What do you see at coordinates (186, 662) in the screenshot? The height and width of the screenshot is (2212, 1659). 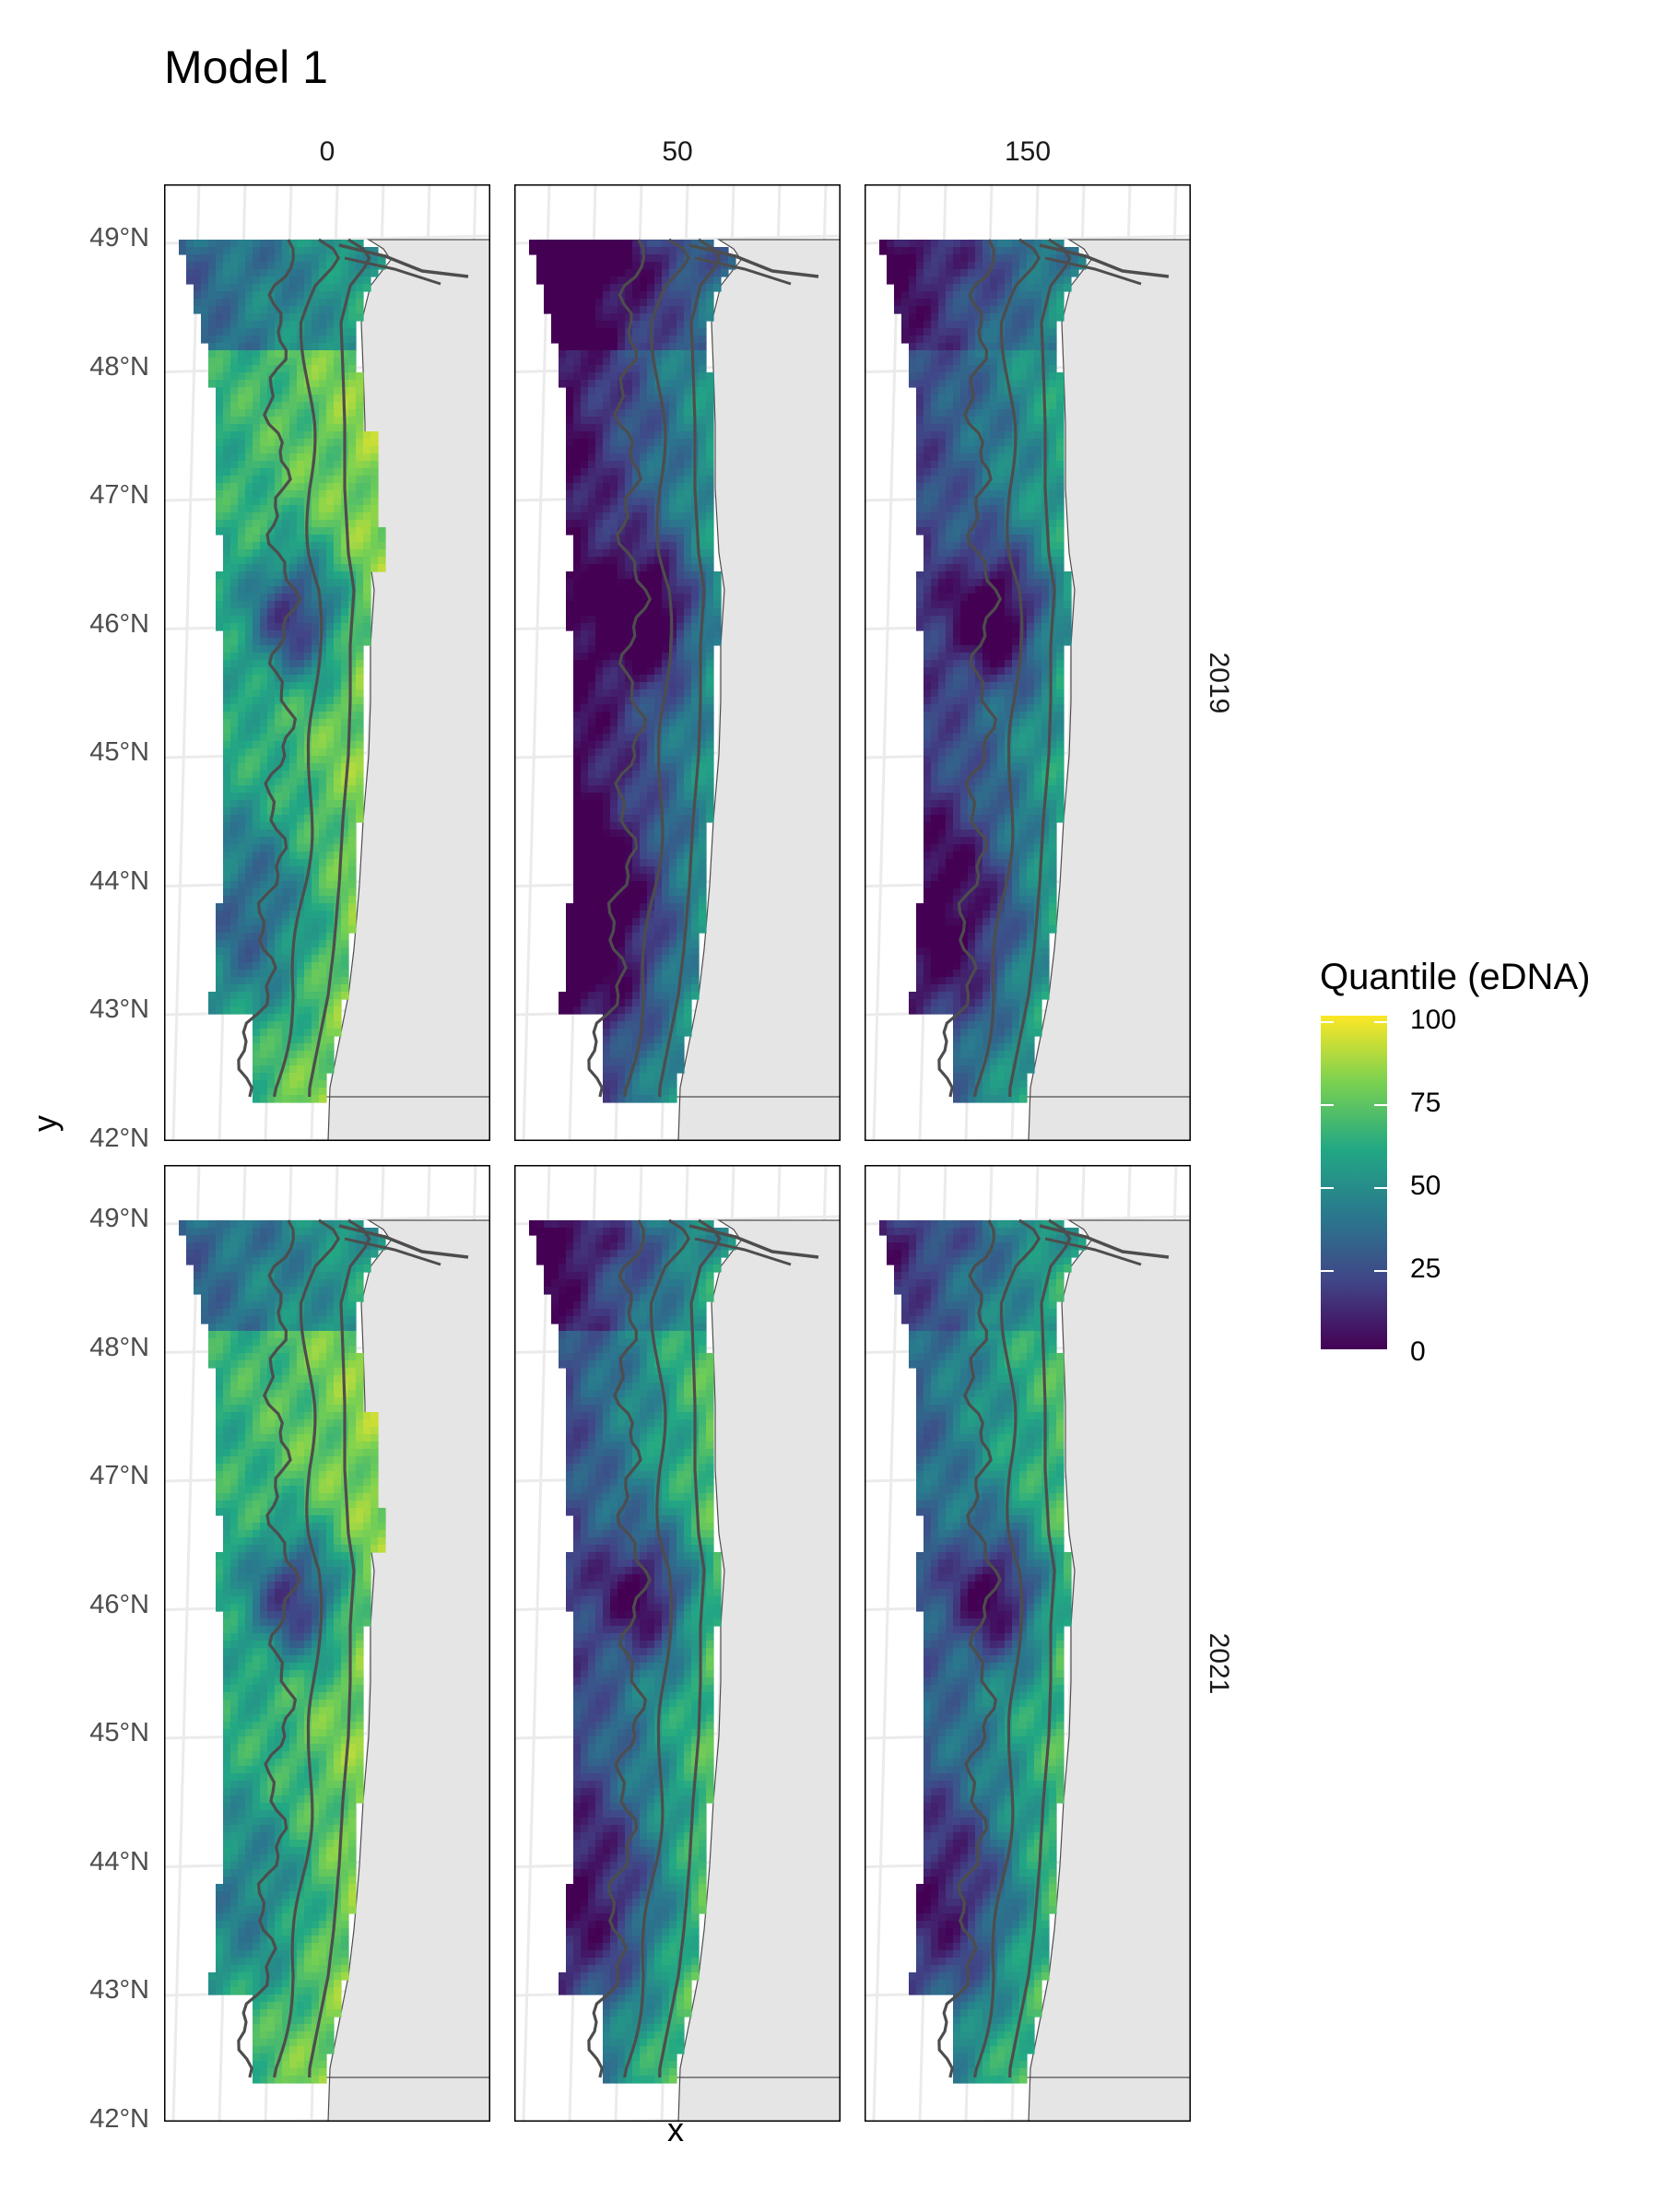 I see `graticule-line` at bounding box center [186, 662].